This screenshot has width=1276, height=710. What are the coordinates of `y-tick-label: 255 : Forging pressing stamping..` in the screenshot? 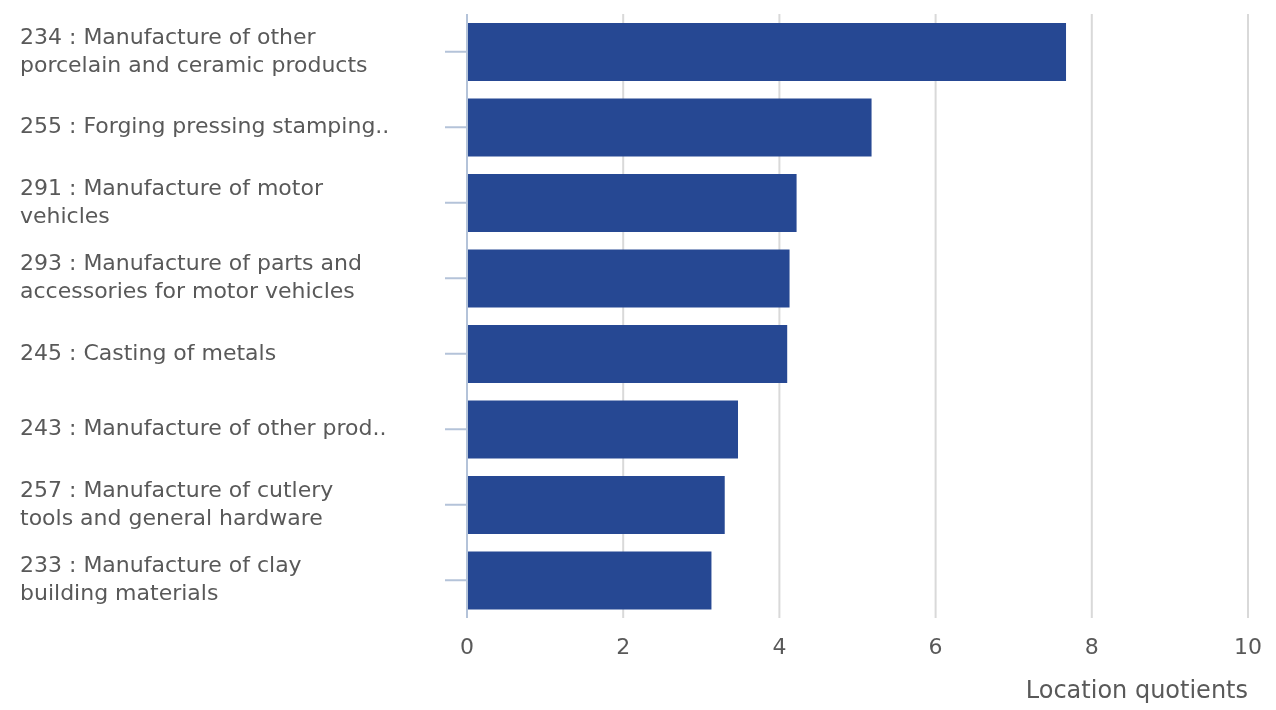 It's located at (205, 126).